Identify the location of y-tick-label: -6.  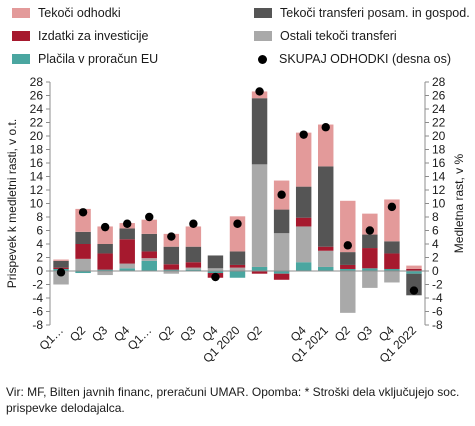
(37, 312).